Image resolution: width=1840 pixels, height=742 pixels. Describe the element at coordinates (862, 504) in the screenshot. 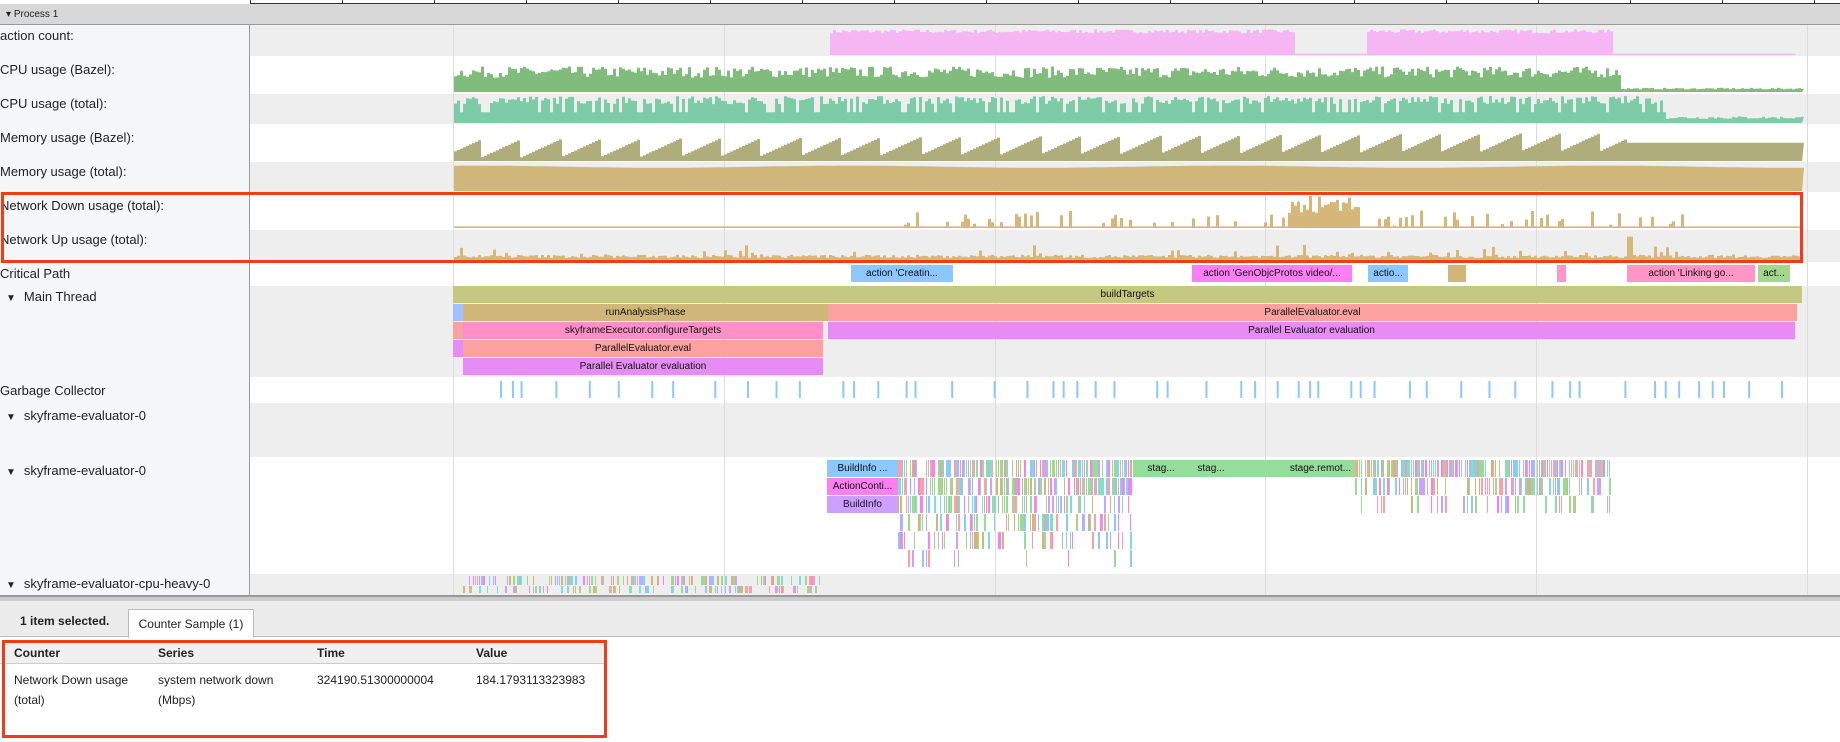

I see `slice-buildinfo: BuildInfo` at that location.